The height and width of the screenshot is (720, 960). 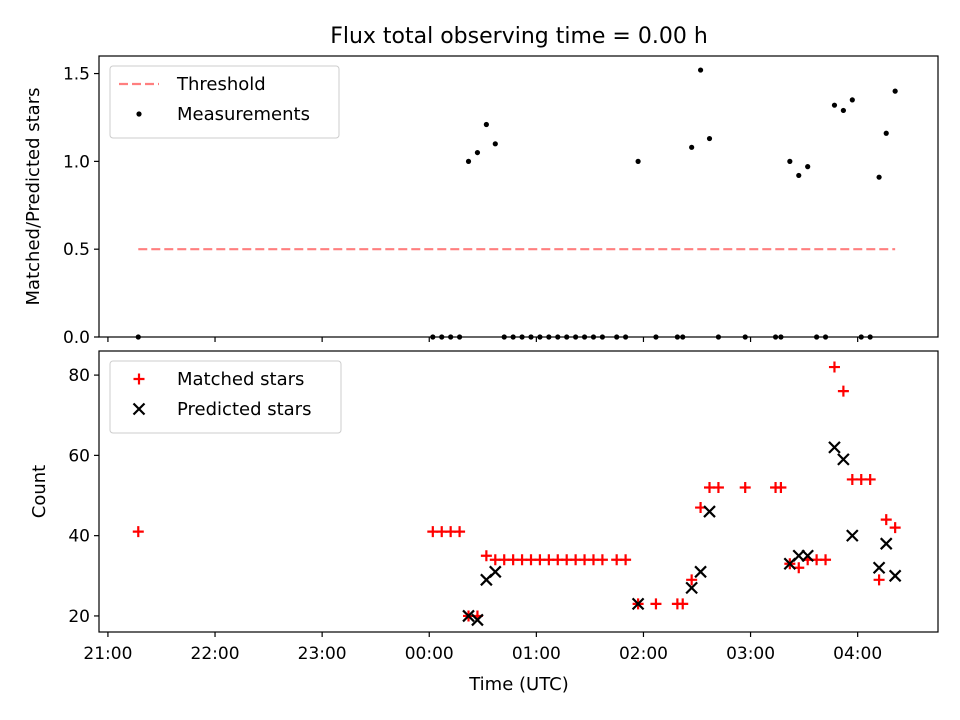 I want to click on y-tick-label: 0.5, so click(x=76, y=250).